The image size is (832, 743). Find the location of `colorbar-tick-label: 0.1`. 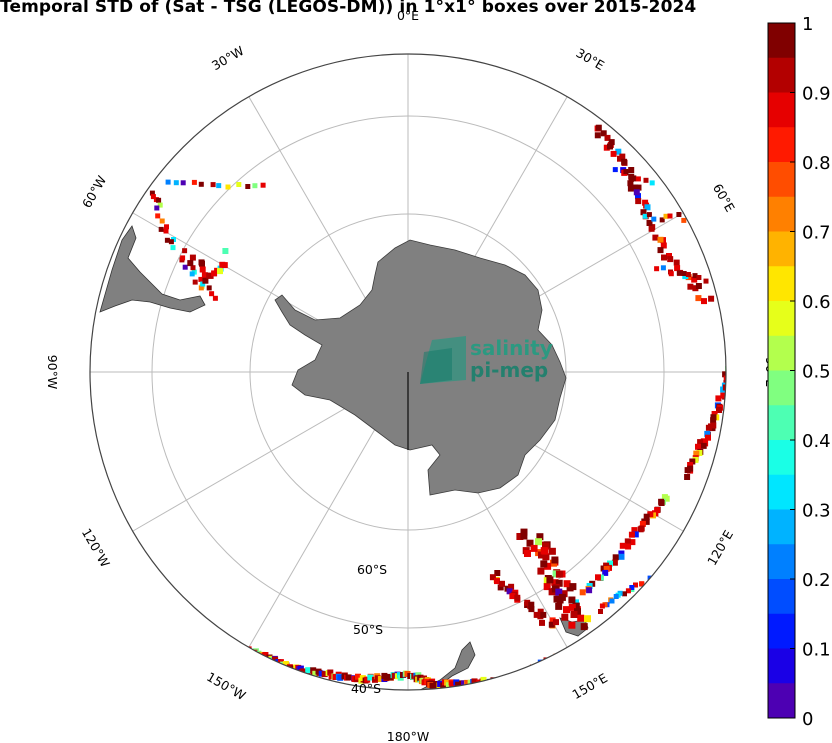

colorbar-tick-label: 0.1 is located at coordinates (816, 650).